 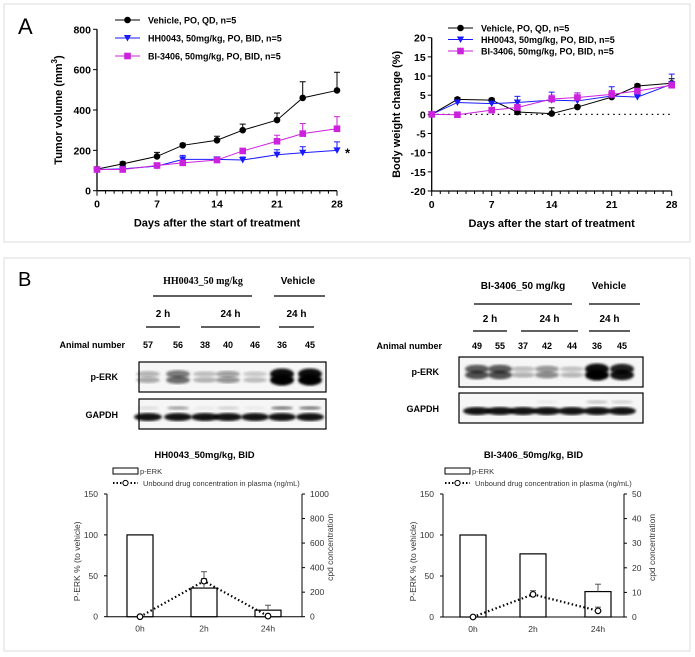 What do you see at coordinates (82, 151) in the screenshot?
I see `y-tick-label: 200` at bounding box center [82, 151].